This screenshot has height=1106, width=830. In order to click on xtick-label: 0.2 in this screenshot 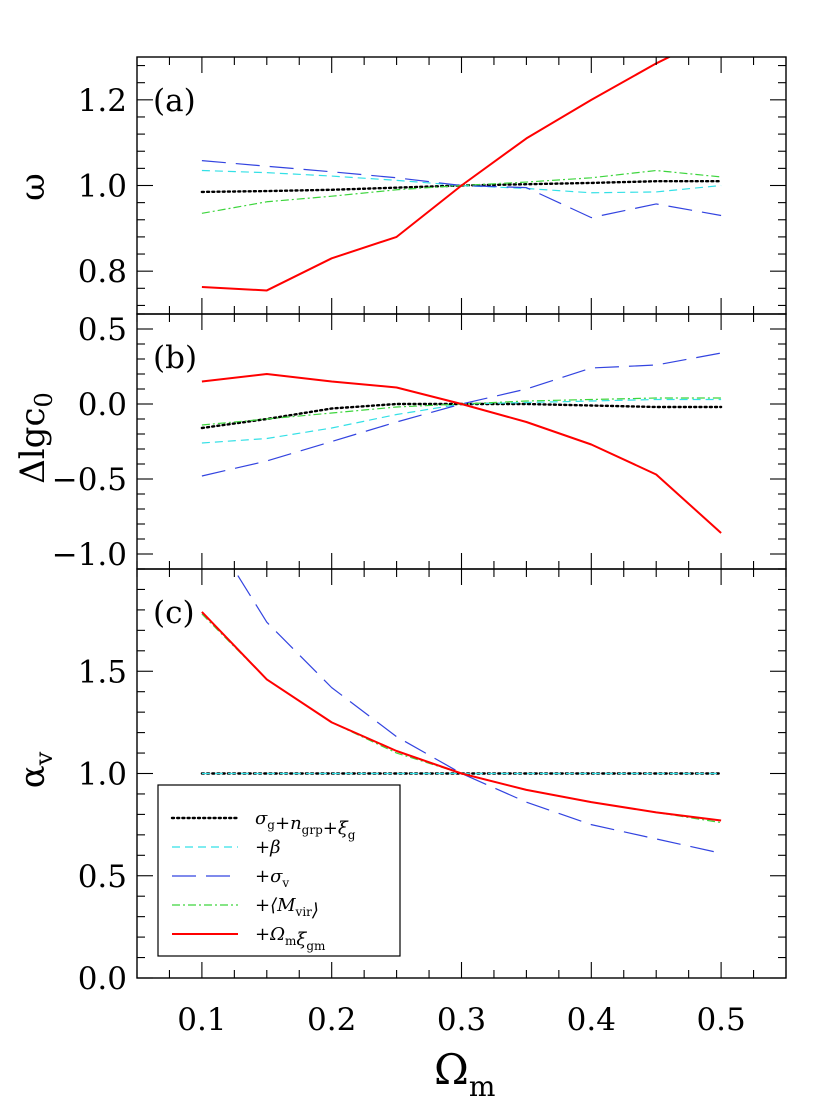, I will do `click(331, 1020)`.